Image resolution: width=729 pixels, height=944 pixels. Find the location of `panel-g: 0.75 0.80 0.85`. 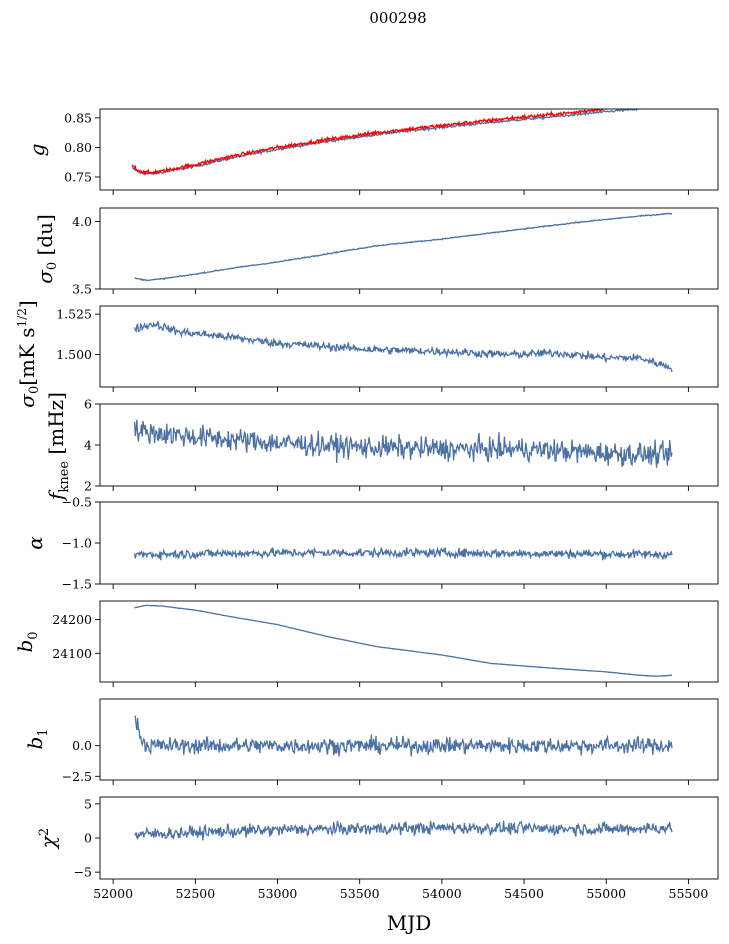

panel-g: 0.75 0.80 0.85 is located at coordinates (391, 151).